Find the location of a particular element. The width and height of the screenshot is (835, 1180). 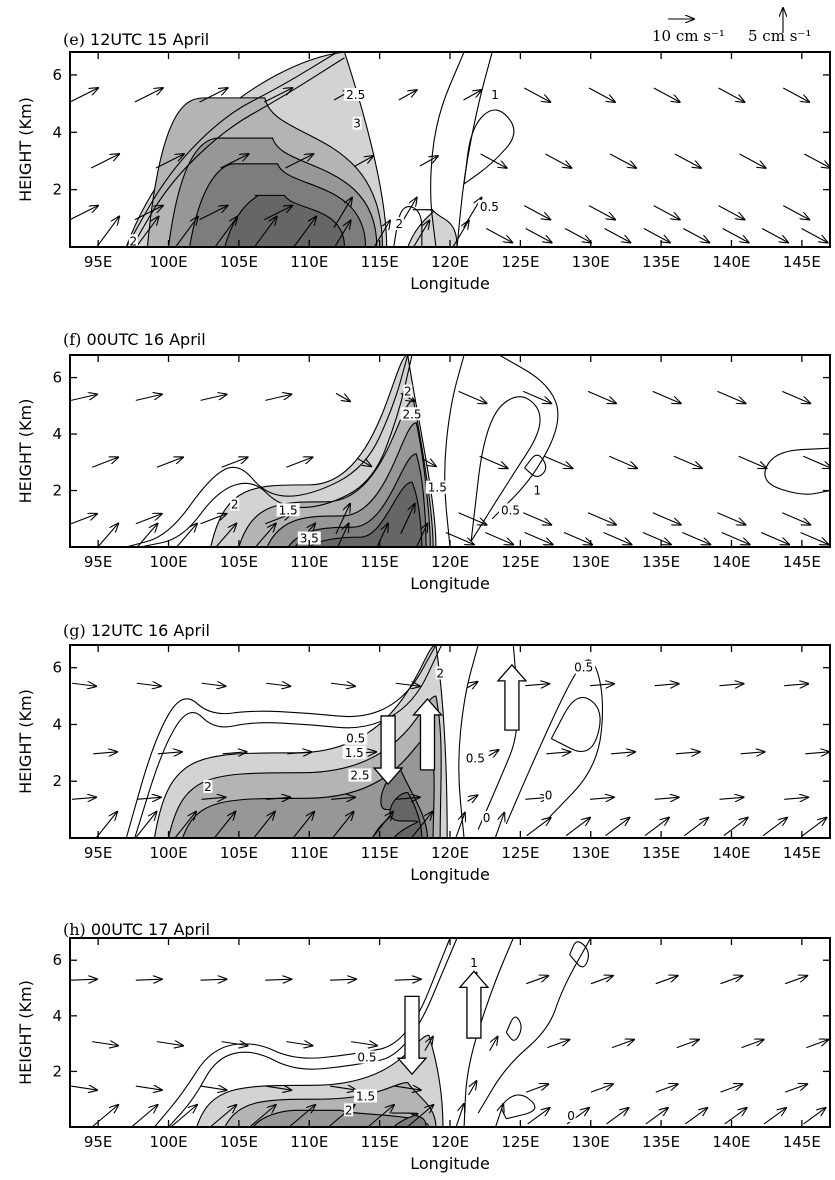

x-tick-label: 105E is located at coordinates (239, 562).